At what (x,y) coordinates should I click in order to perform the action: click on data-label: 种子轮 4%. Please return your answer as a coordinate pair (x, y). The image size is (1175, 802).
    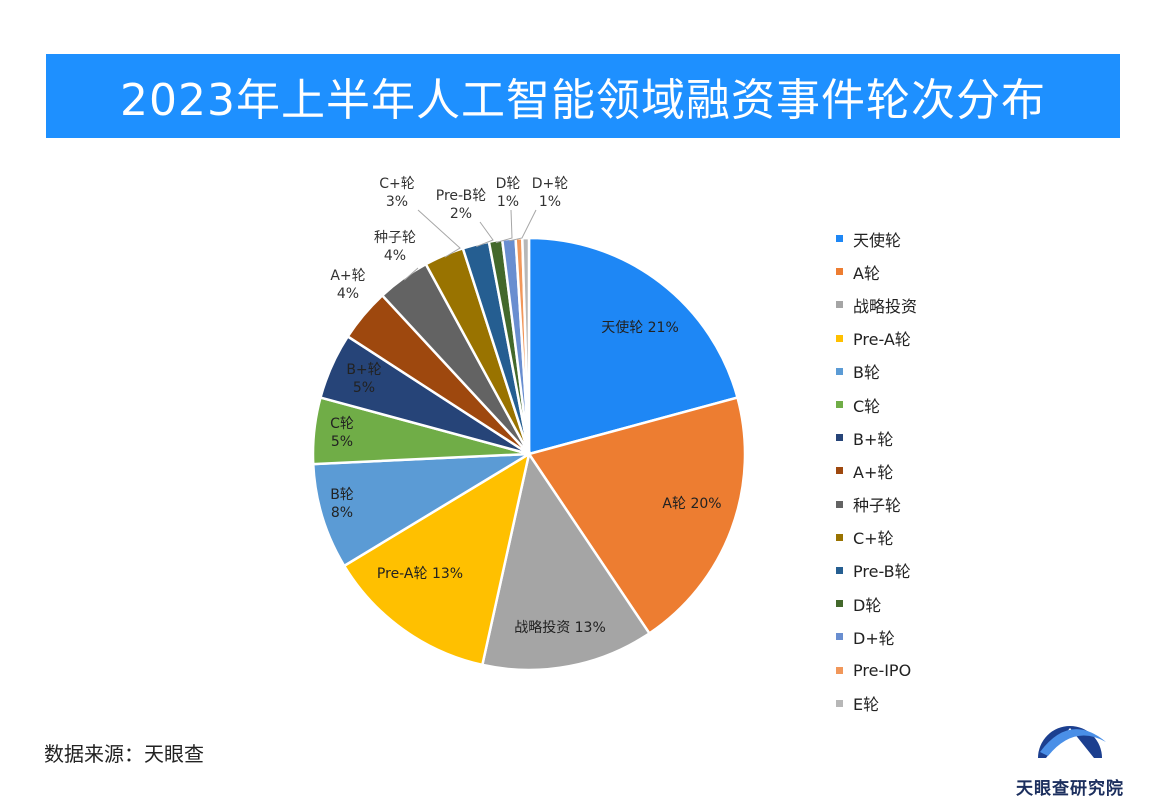
    Looking at the image, I should click on (395, 247).